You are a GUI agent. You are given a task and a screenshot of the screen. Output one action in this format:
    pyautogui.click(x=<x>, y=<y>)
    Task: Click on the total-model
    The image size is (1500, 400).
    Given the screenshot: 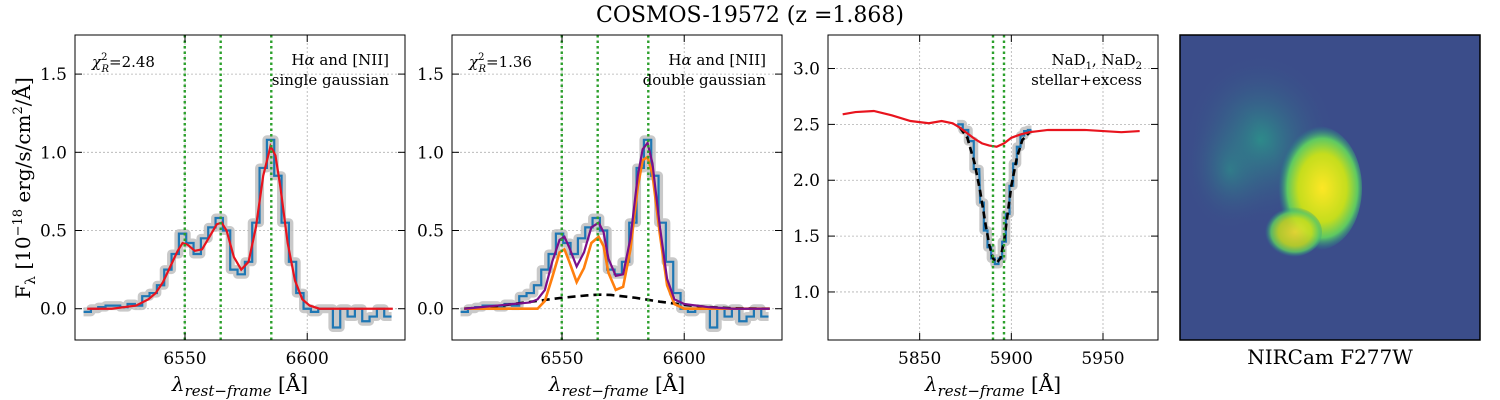 What is the action you would take?
    pyautogui.click(x=617, y=225)
    